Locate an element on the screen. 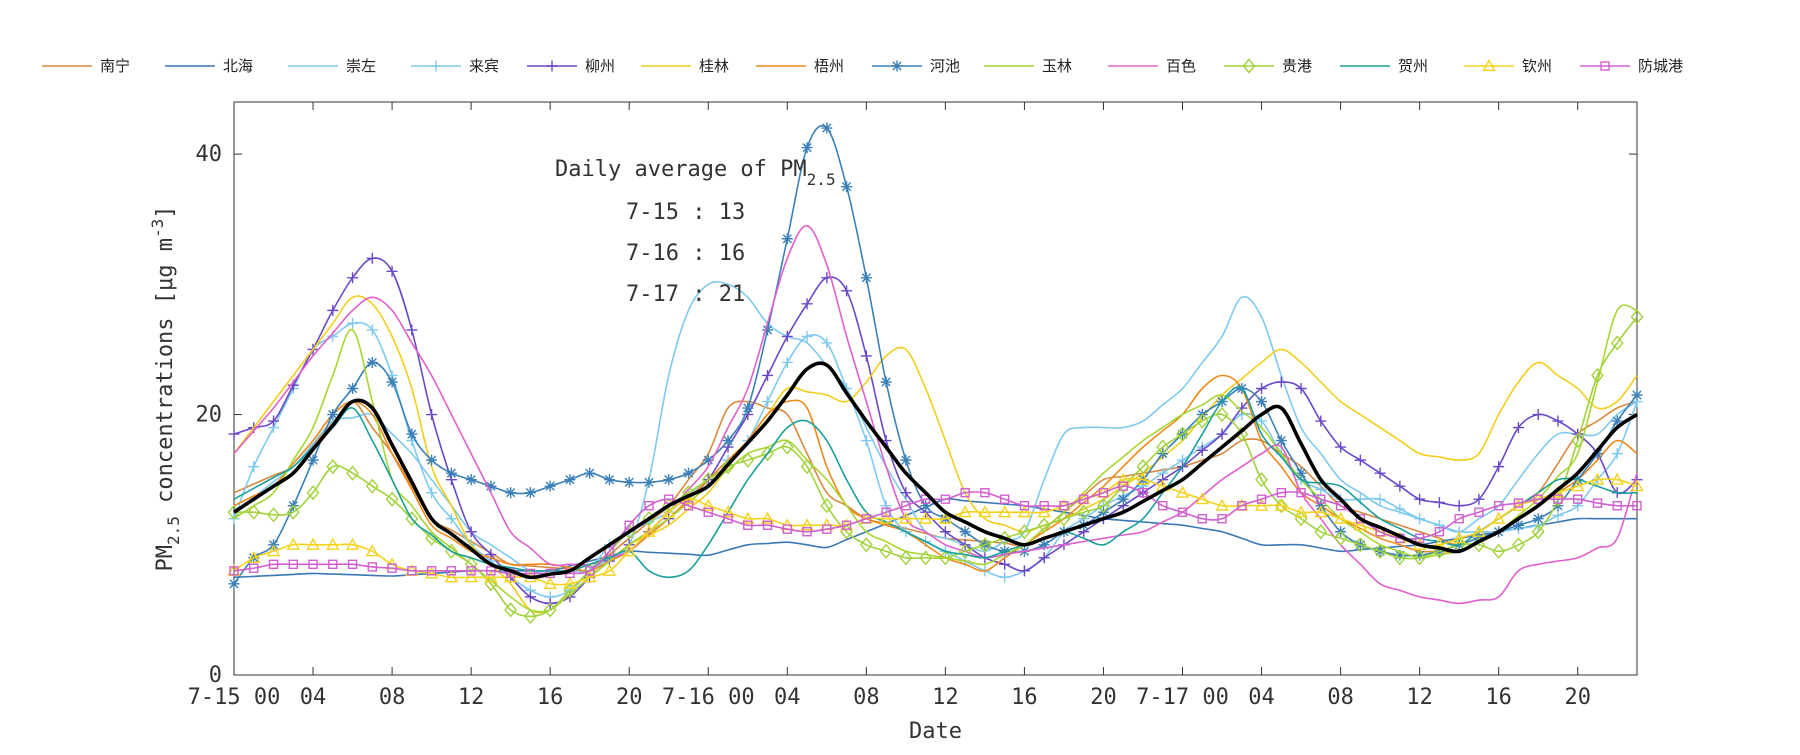 This screenshot has width=1800, height=755. x-tick-label: 04 is located at coordinates (1261, 697).